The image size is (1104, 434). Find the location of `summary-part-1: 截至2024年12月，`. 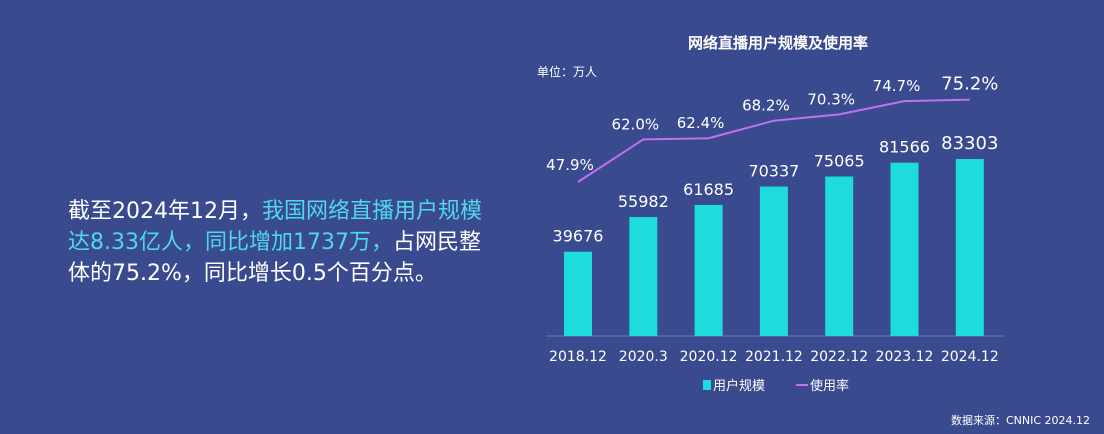

summary-part-1: 截至2024年12月， is located at coordinates (165, 211).